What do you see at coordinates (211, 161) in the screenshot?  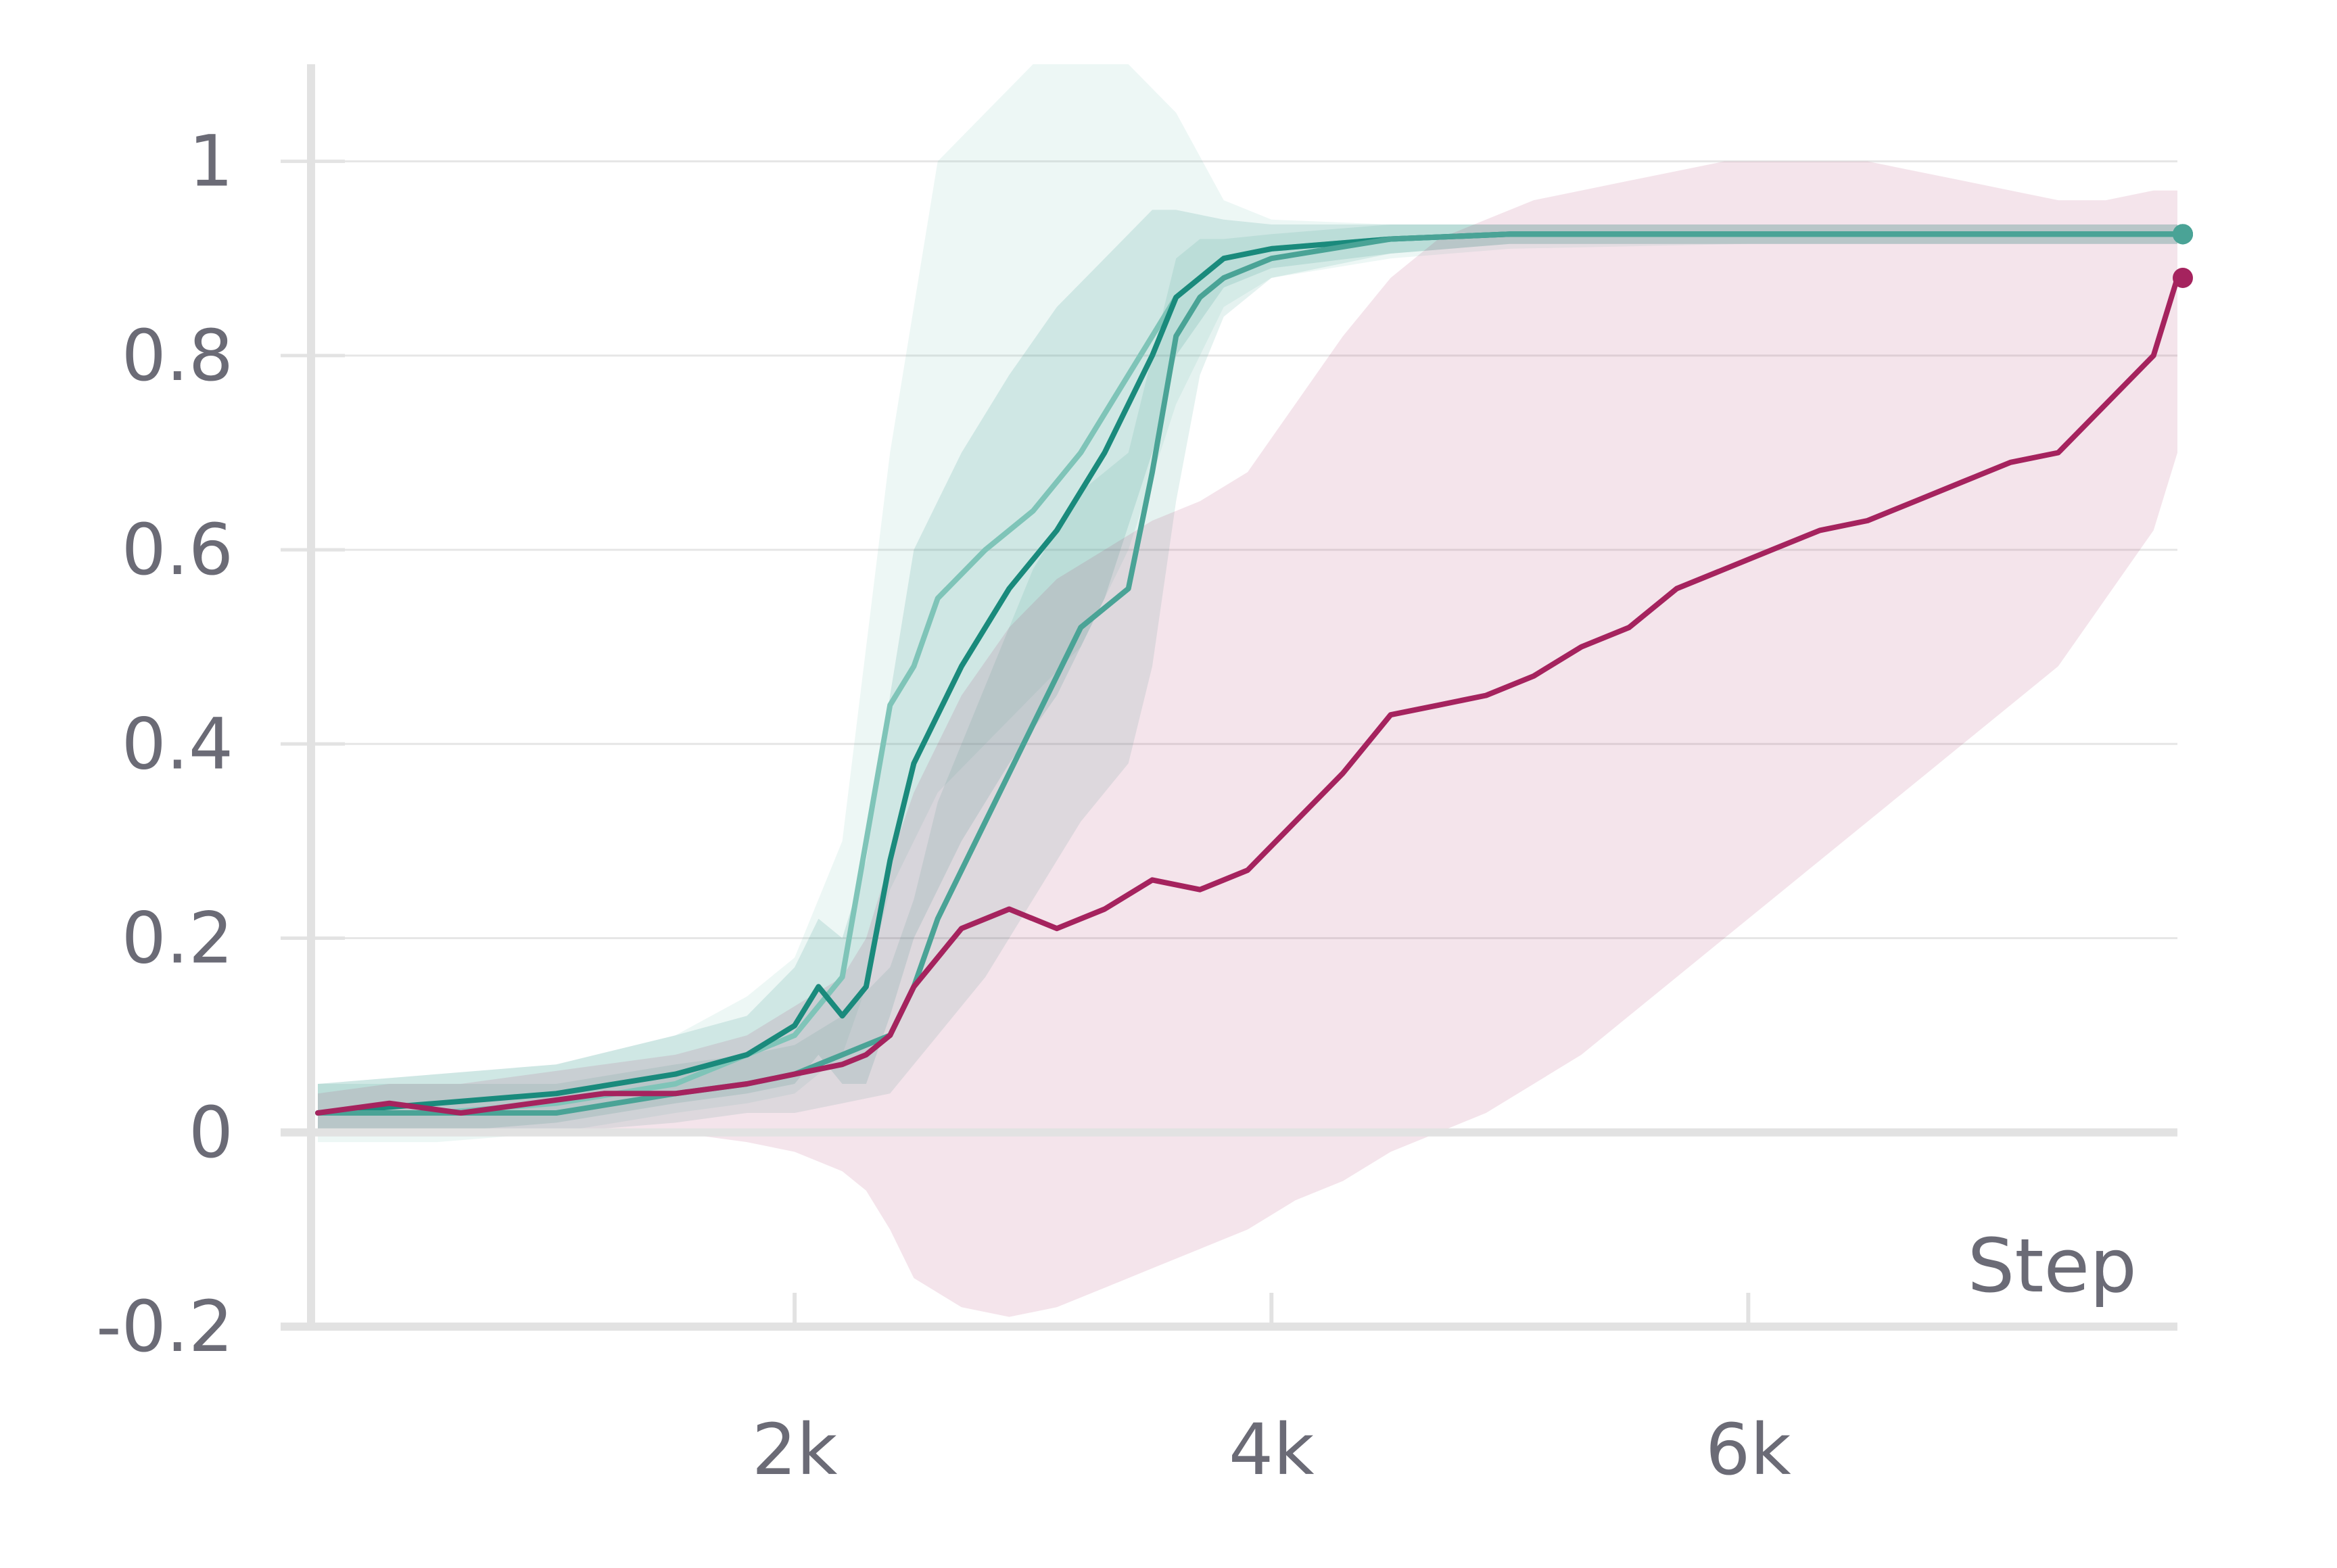 I see `y-tick-label: 1` at bounding box center [211, 161].